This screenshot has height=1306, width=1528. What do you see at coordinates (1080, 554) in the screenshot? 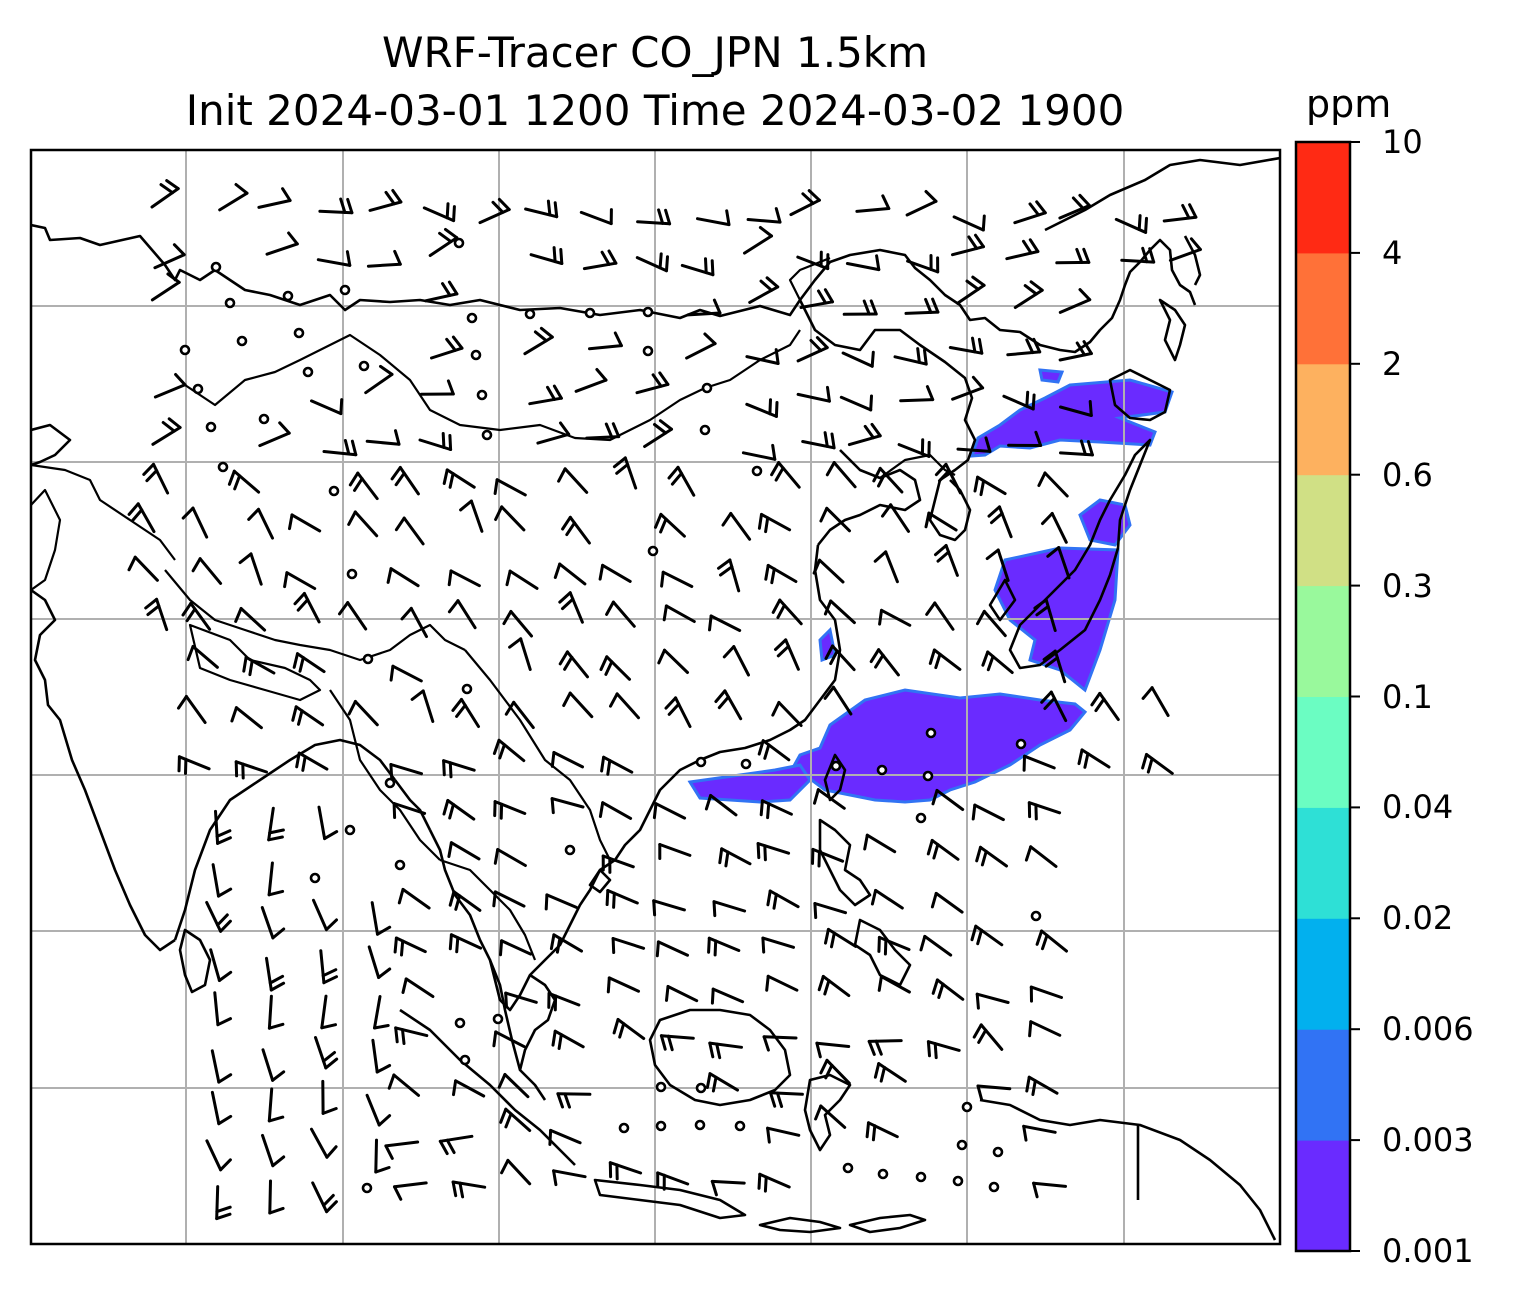
I see `coastline-japan-honshu` at bounding box center [1080, 554].